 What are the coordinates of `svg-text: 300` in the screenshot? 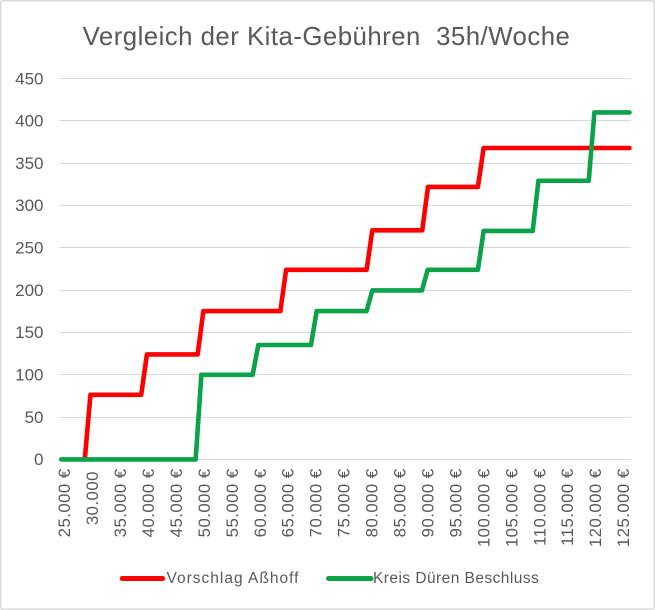 It's located at (29, 205).